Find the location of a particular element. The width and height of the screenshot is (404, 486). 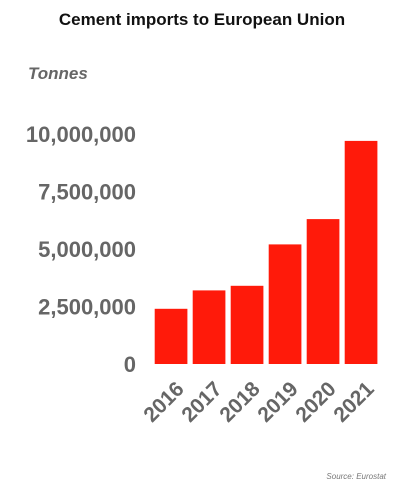

y-axis-tick-labels: 0 2,500,000 5,000,000 7,500,000 10,000,000 is located at coordinates (81, 249).